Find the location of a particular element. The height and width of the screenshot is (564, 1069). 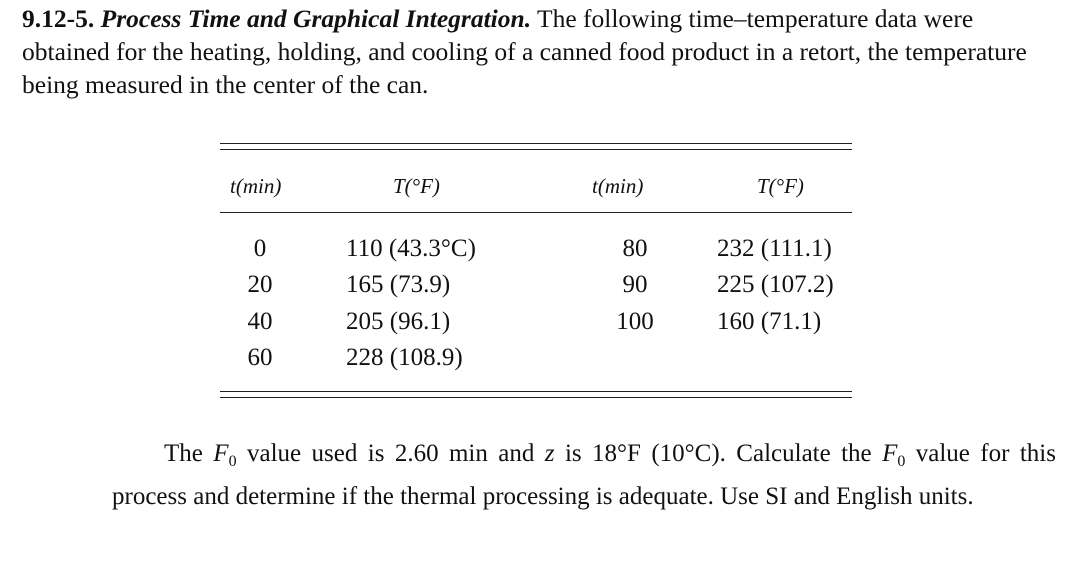

table-header-rule is located at coordinates (536, 212).